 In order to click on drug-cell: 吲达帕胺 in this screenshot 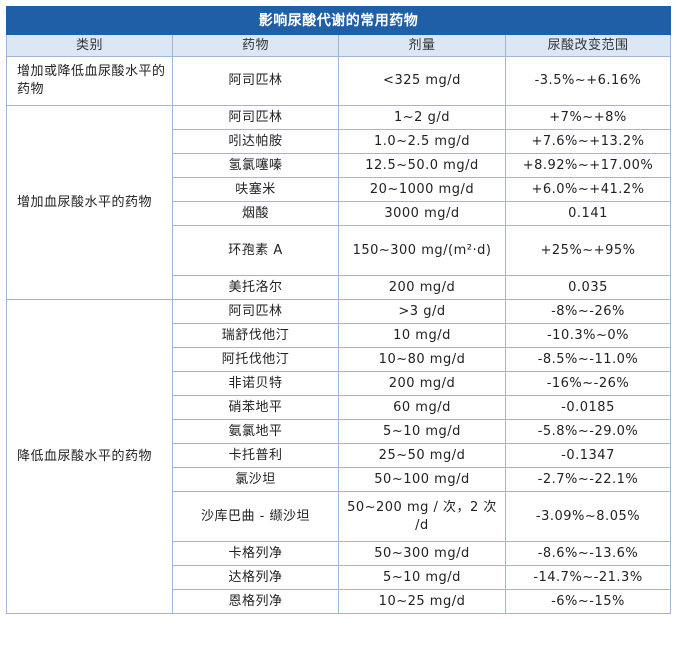, I will do `click(255, 141)`.